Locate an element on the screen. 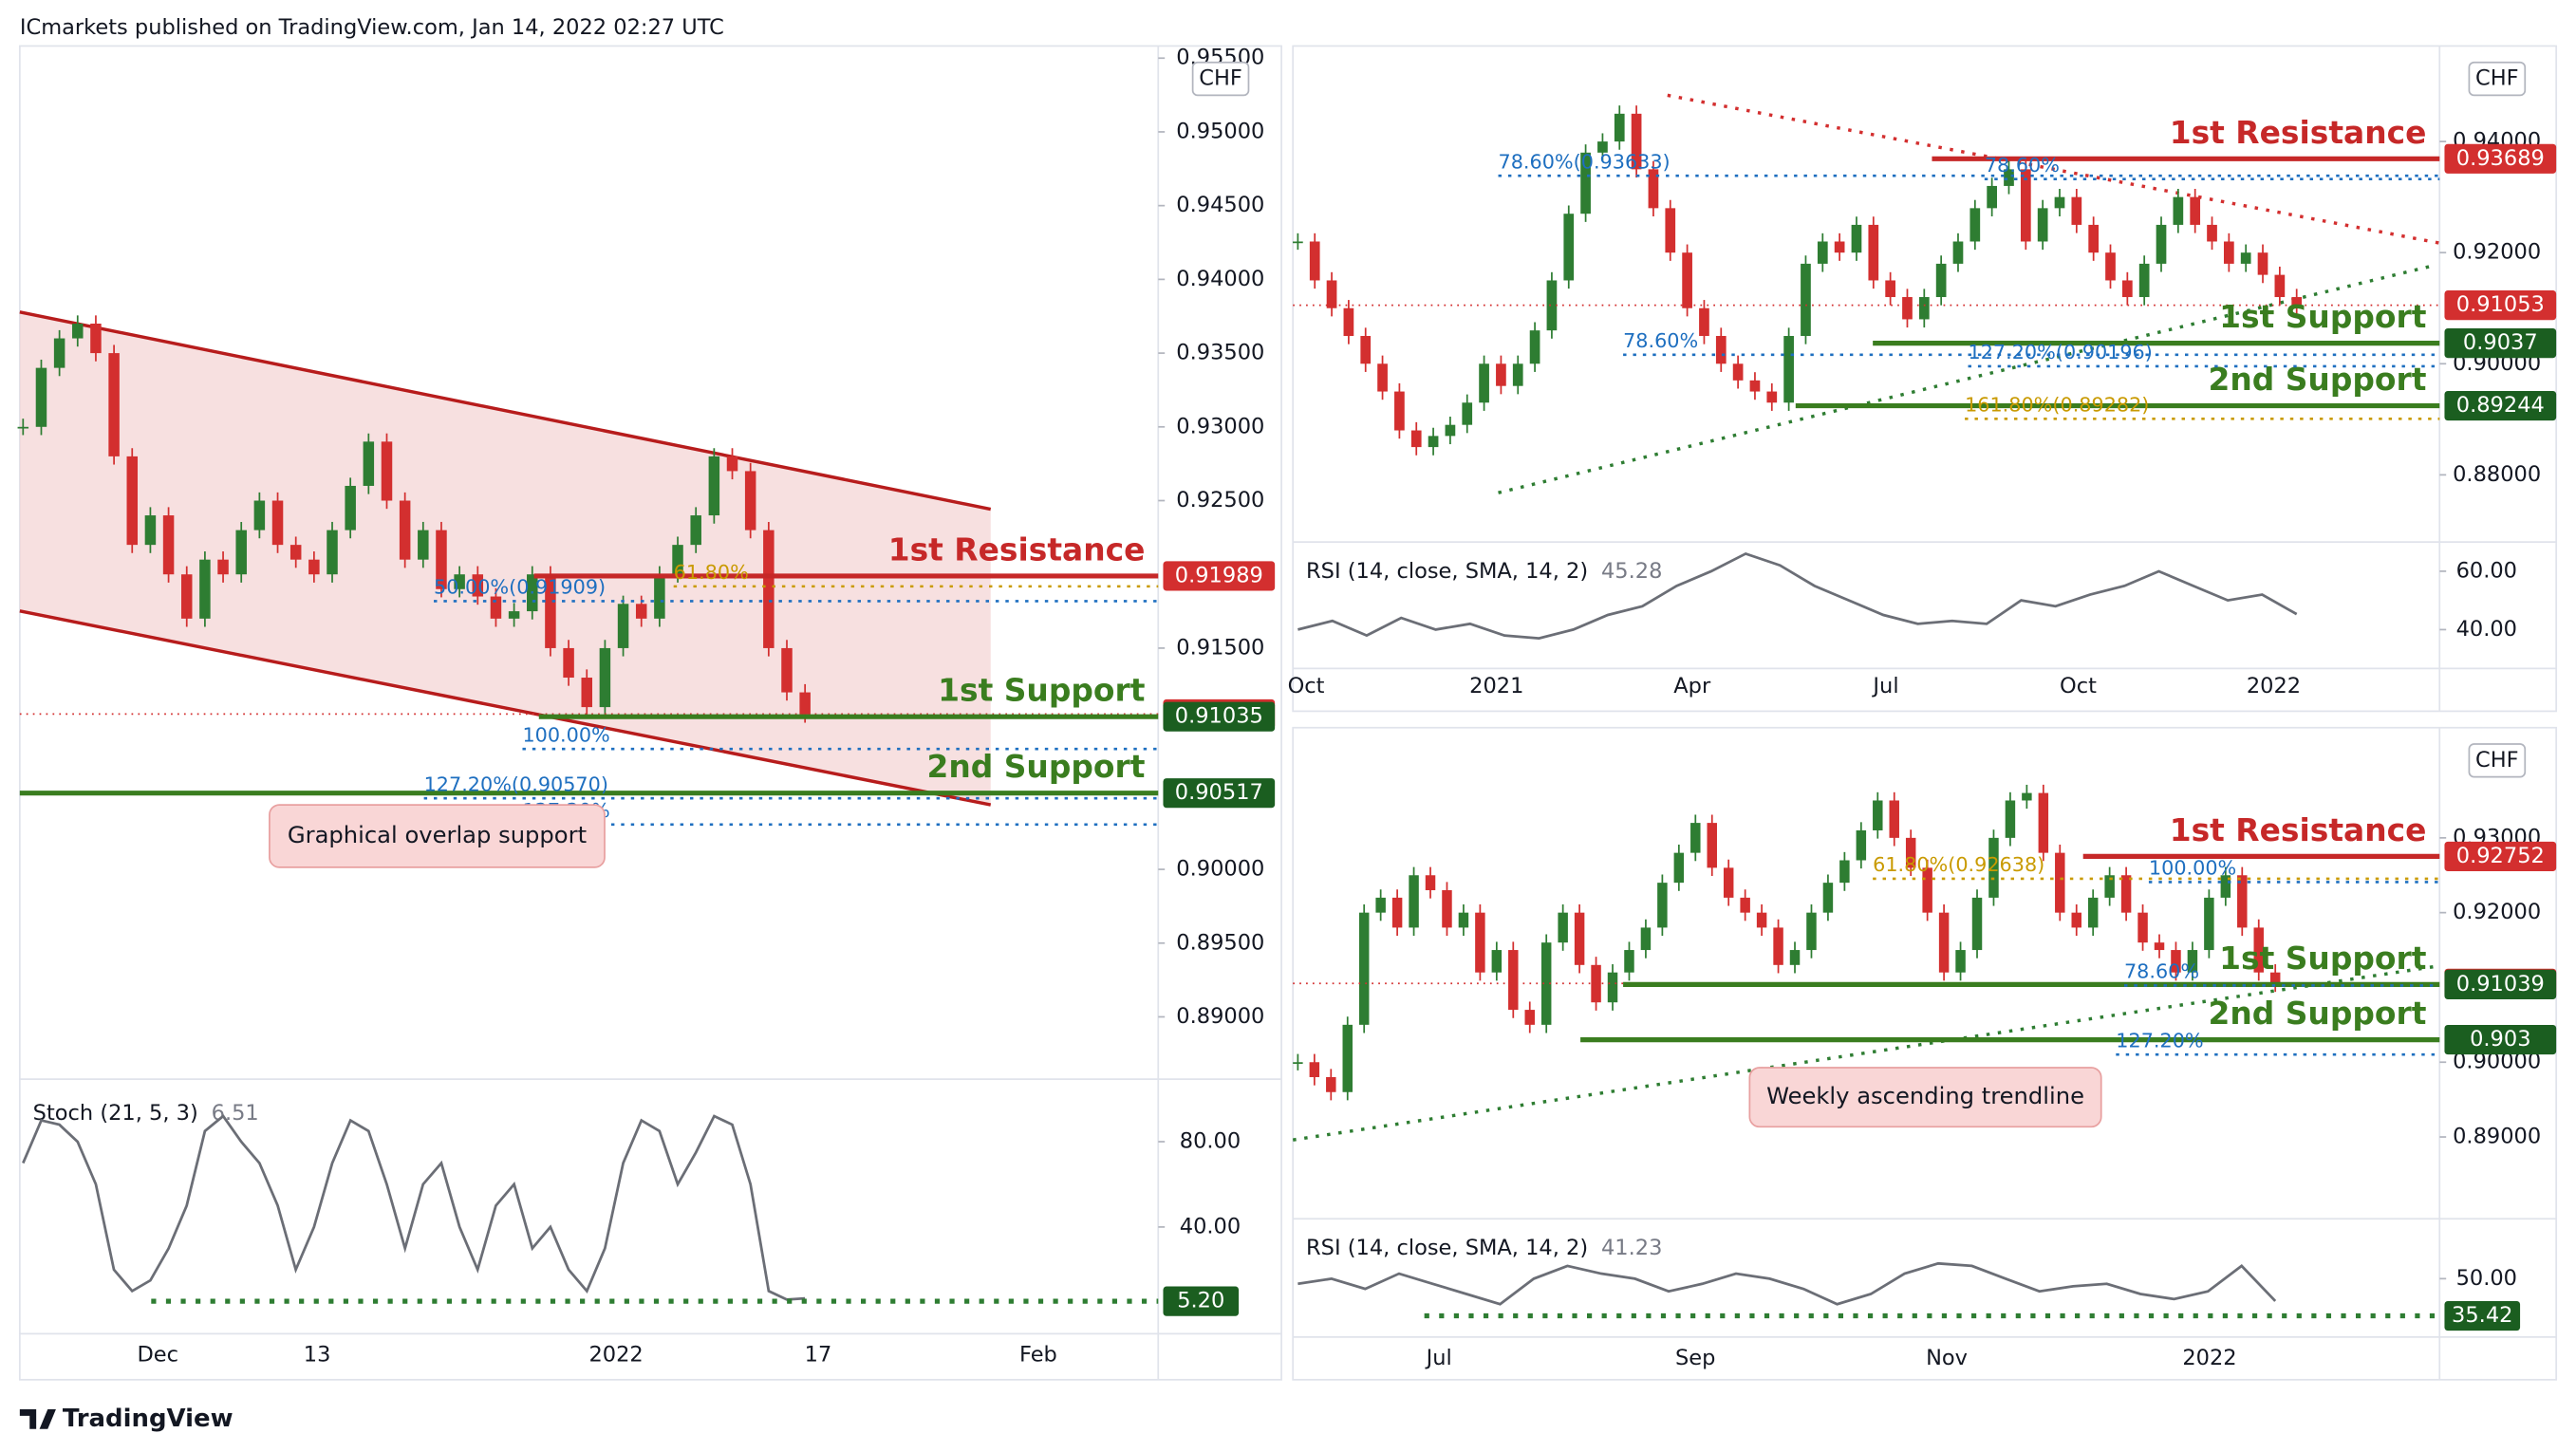 Image resolution: width=2576 pixels, height=1452 pixels. y-tick-label: 0.94000 is located at coordinates (1220, 279).